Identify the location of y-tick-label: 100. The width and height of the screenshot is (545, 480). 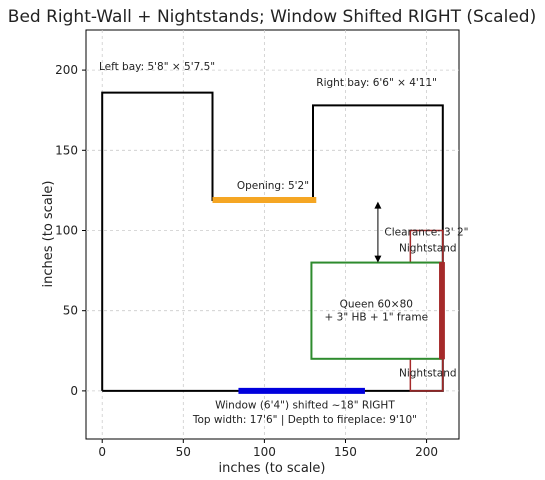
(66, 230).